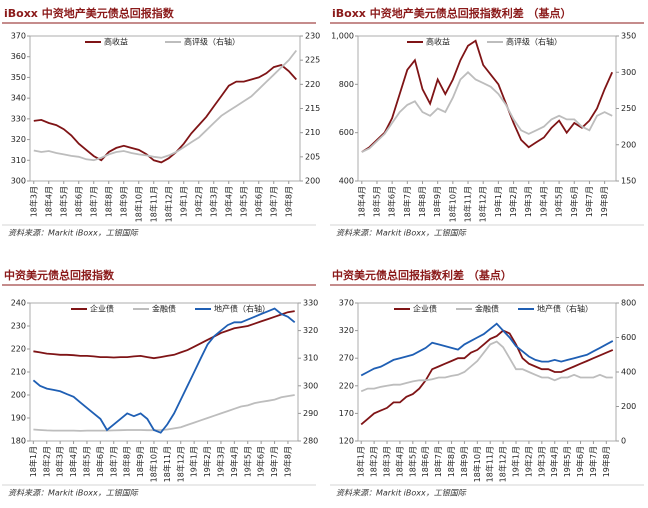 The width and height of the screenshot is (648, 508). What do you see at coordinates (18, 98) in the screenshot?
I see `y-tick-label: 340` at bounding box center [18, 98].